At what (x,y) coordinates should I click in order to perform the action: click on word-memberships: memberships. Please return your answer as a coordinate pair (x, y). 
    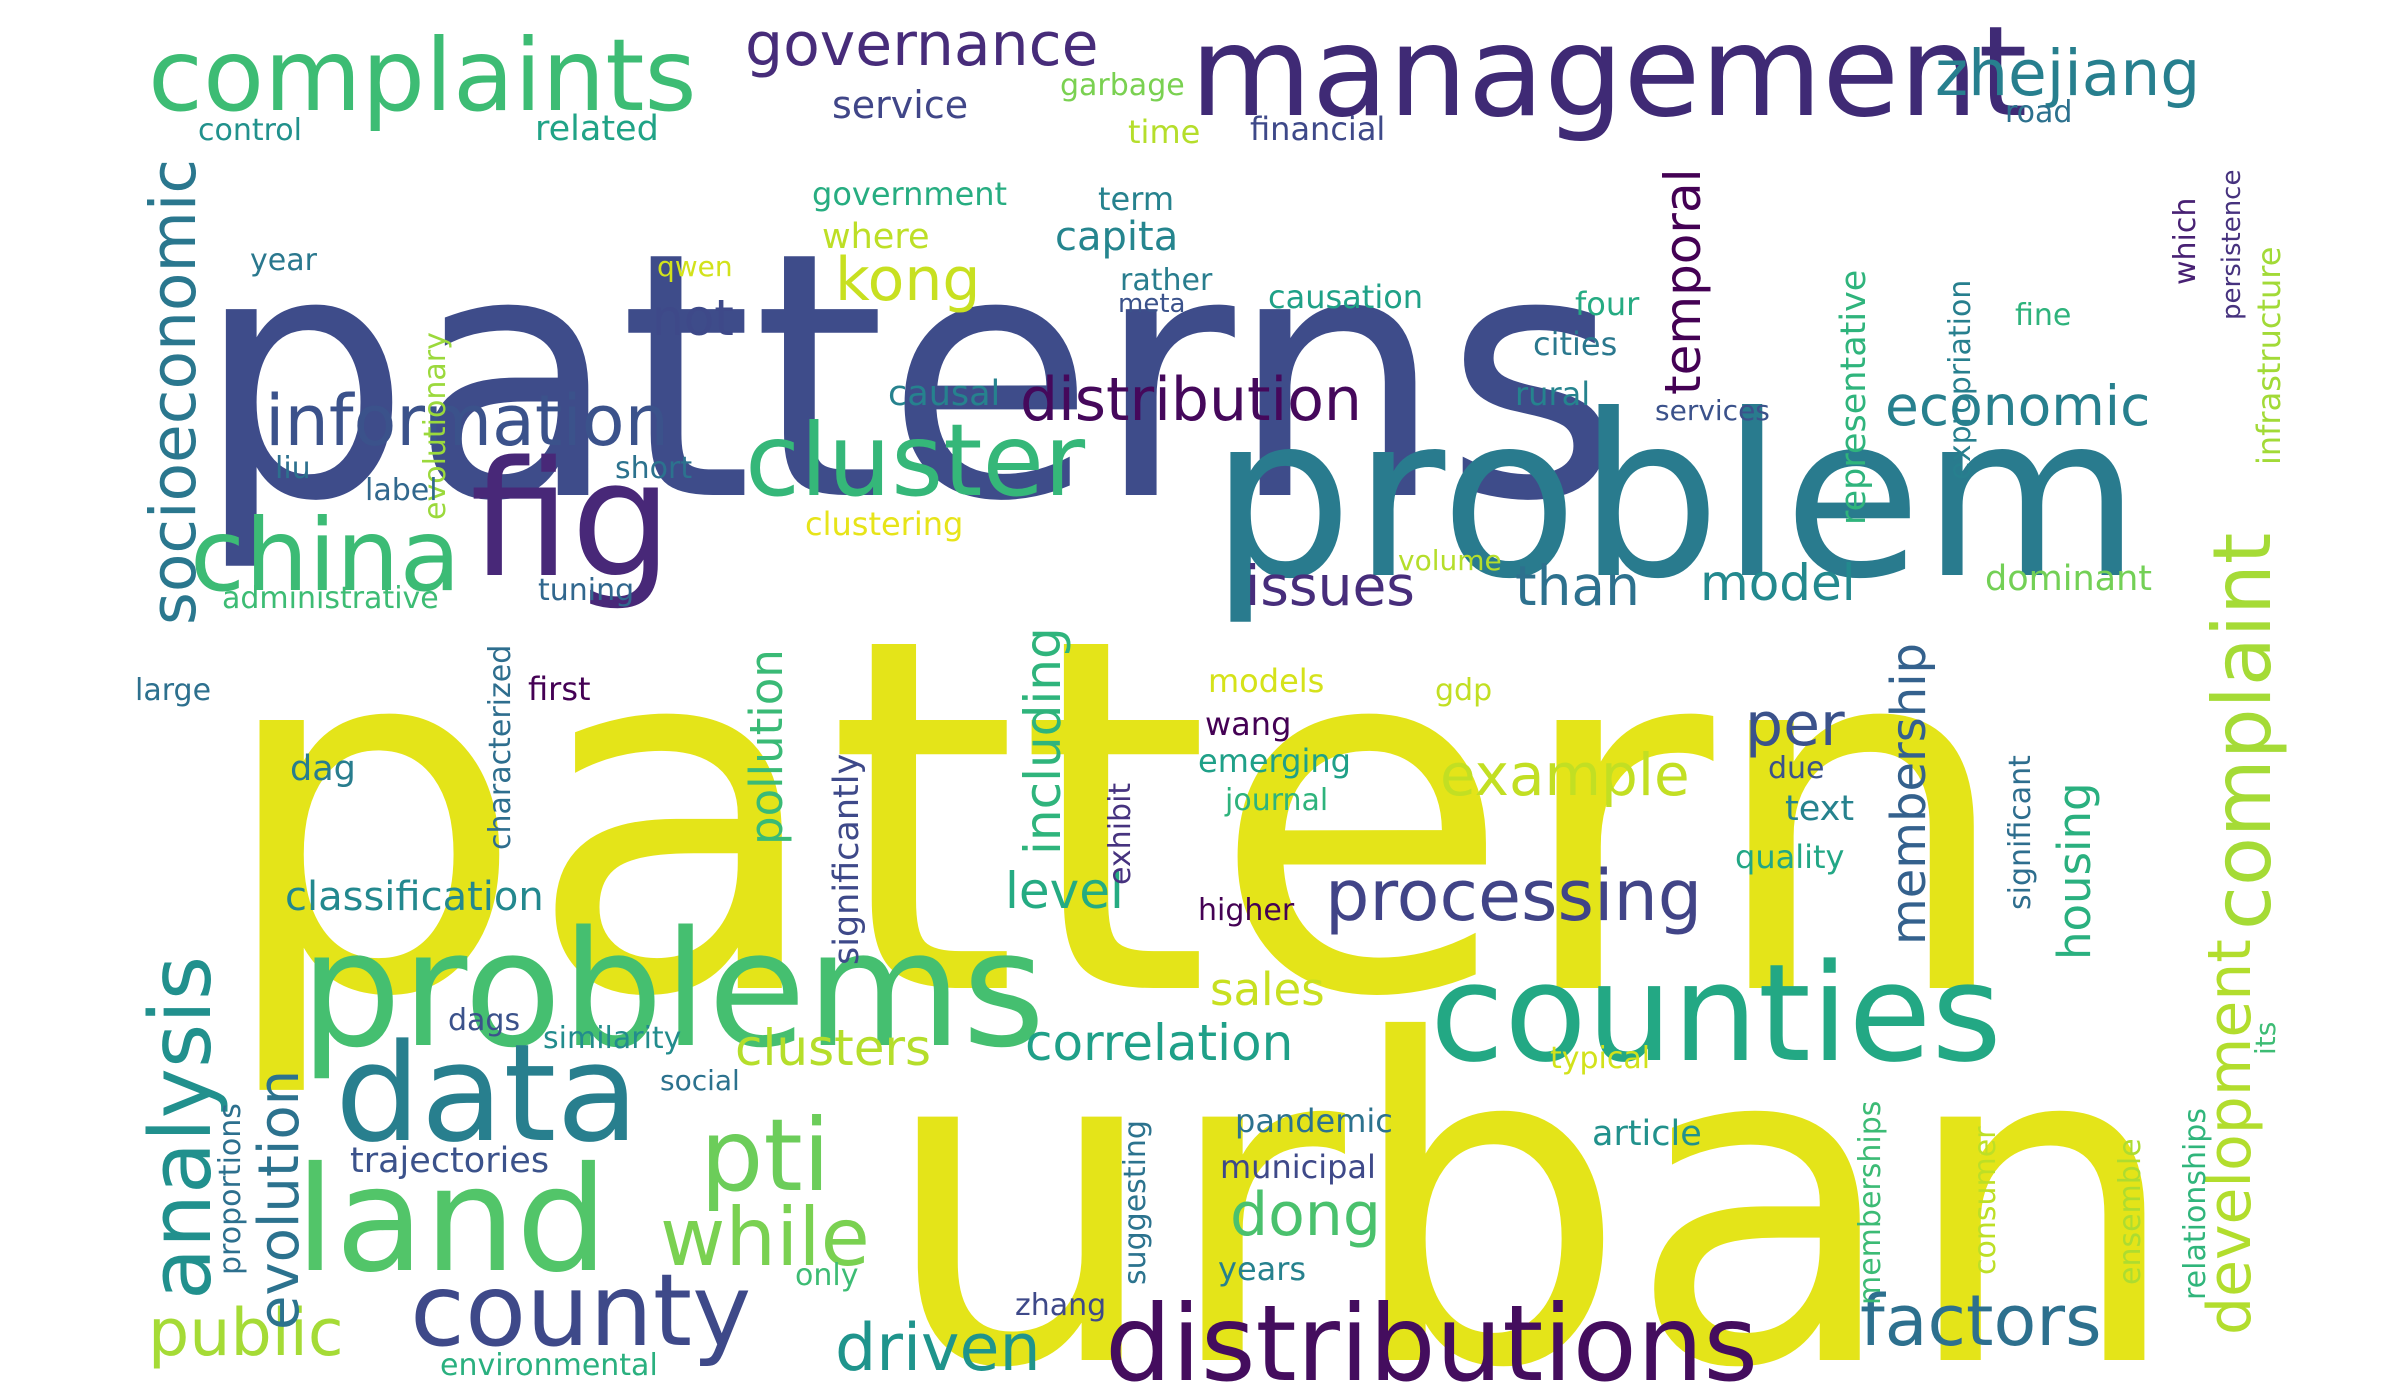
    Looking at the image, I should click on (1870, 1203).